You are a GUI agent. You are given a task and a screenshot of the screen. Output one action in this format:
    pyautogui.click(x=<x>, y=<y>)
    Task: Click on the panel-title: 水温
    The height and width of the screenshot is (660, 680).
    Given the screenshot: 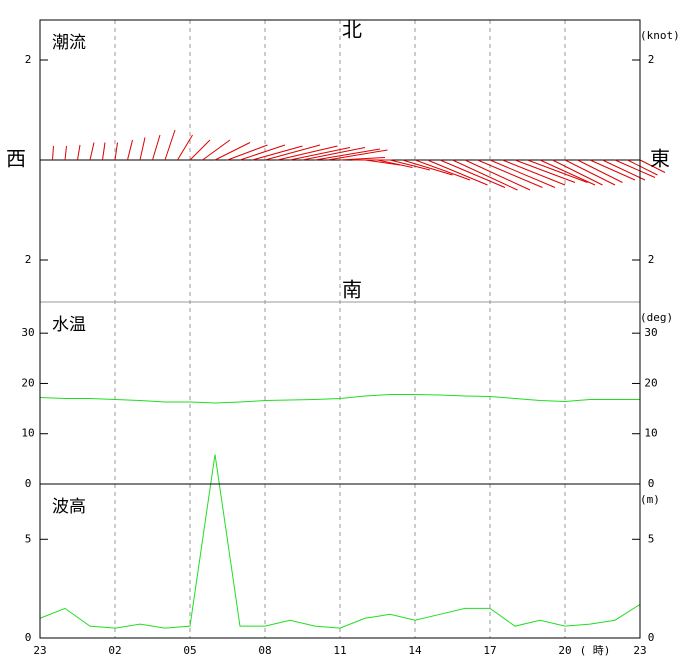 What is the action you would take?
    pyautogui.click(x=69, y=325)
    